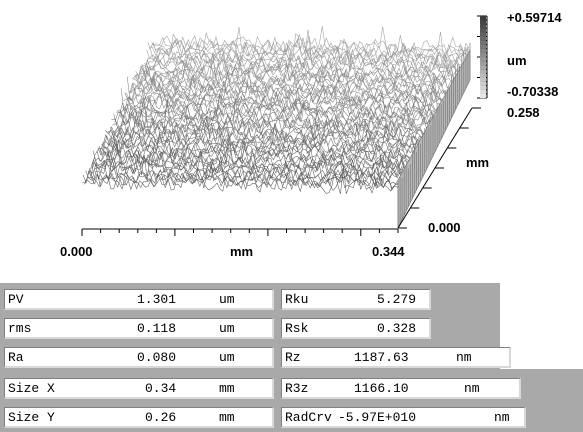 This screenshot has height=432, width=583. I want to click on stat-r3z-name: R3z, so click(297, 388).